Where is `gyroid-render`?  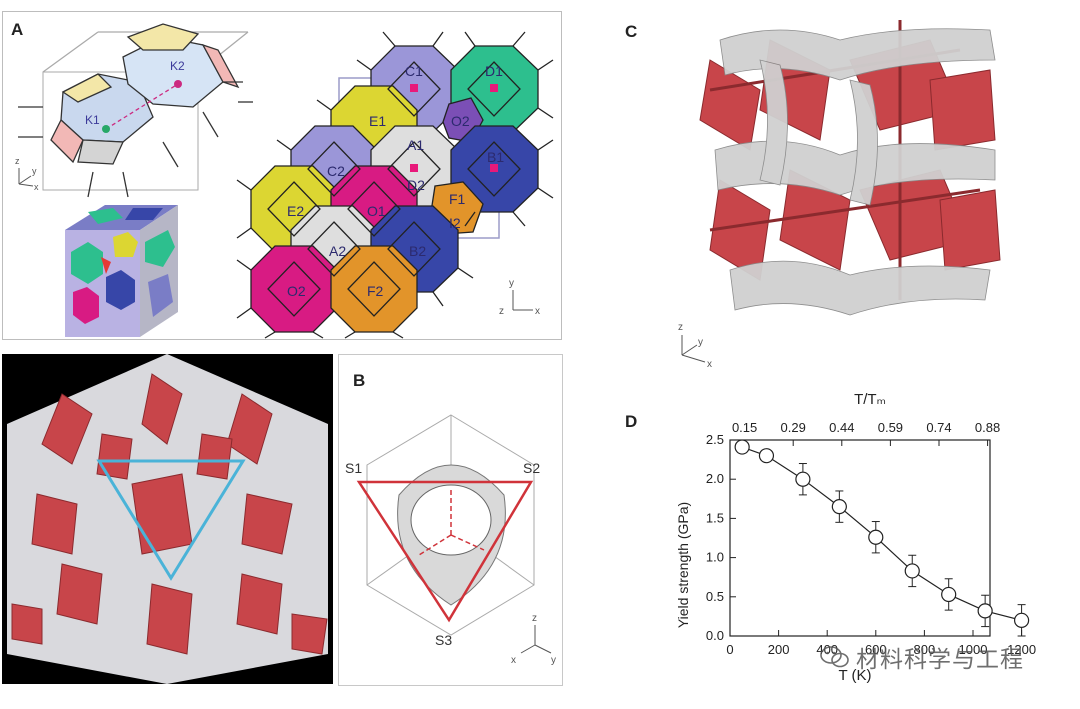
gyroid-render is located at coordinates (167, 519).